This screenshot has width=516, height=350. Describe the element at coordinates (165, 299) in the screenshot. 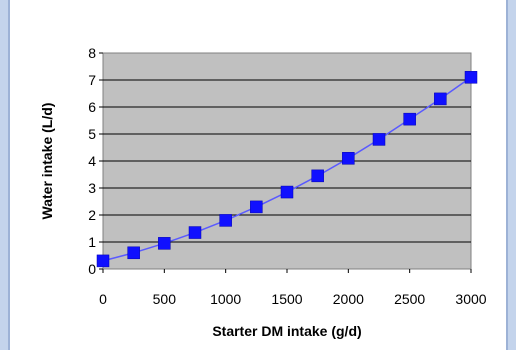

I see `x-tick-label: 500` at that location.